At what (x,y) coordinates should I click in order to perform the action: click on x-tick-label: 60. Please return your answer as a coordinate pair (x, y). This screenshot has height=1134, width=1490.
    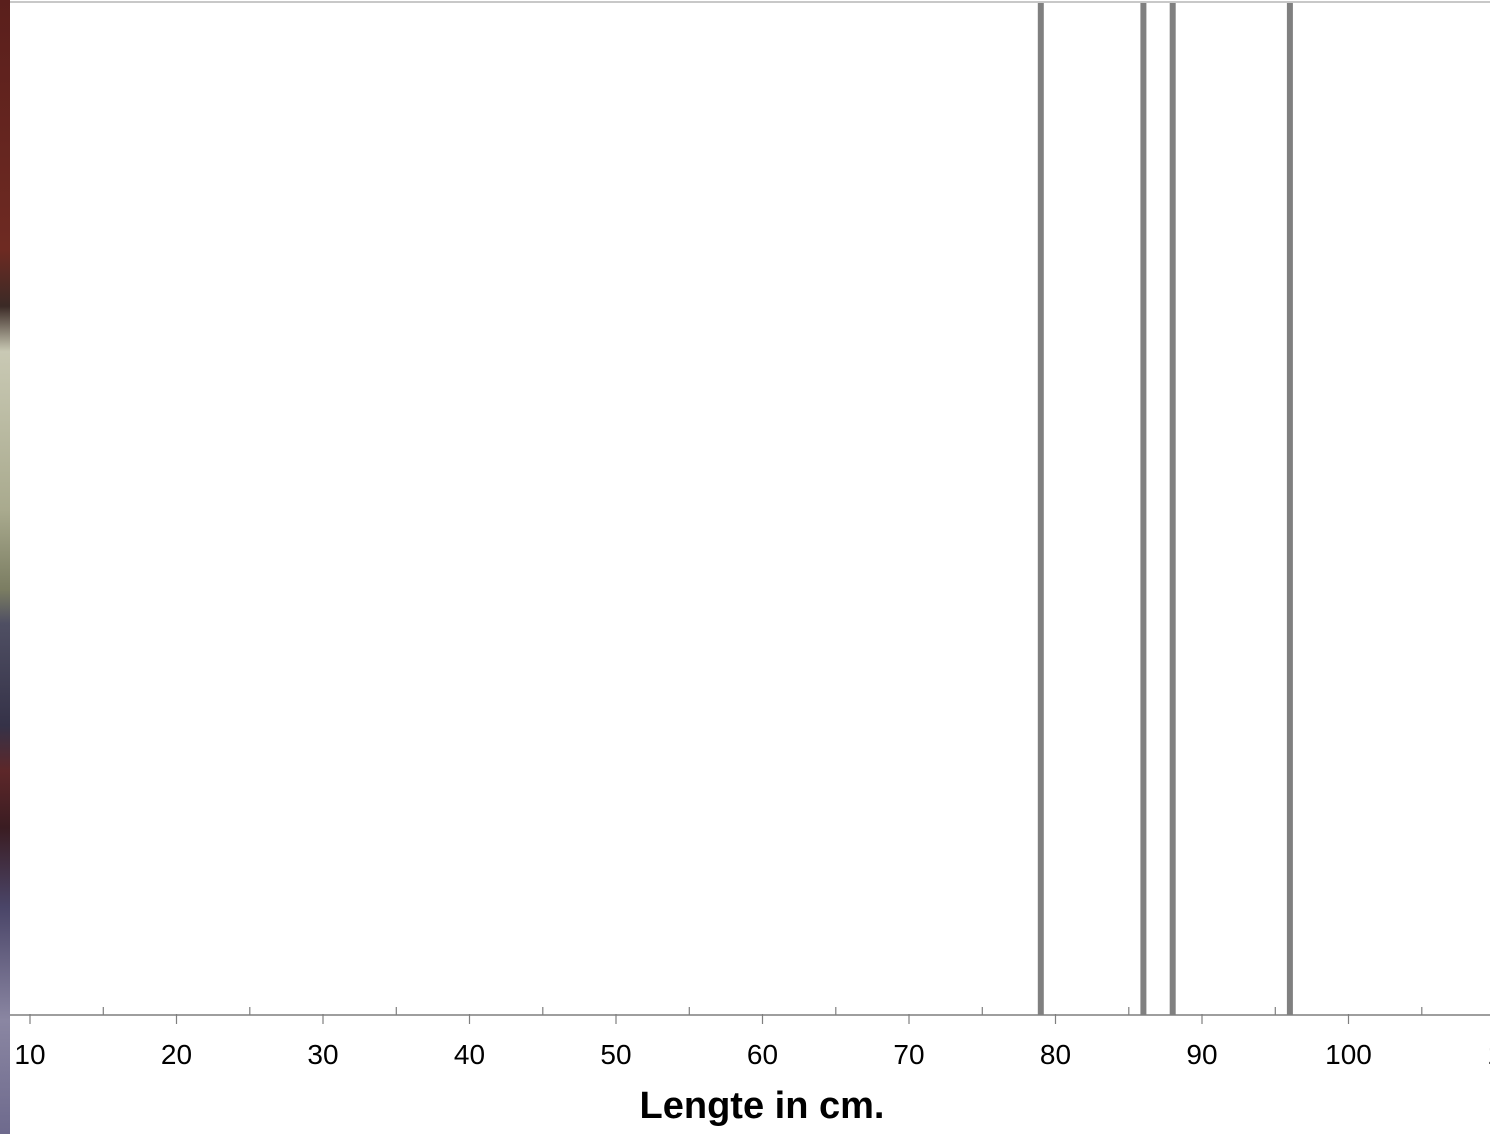
    Looking at the image, I should click on (762, 1054).